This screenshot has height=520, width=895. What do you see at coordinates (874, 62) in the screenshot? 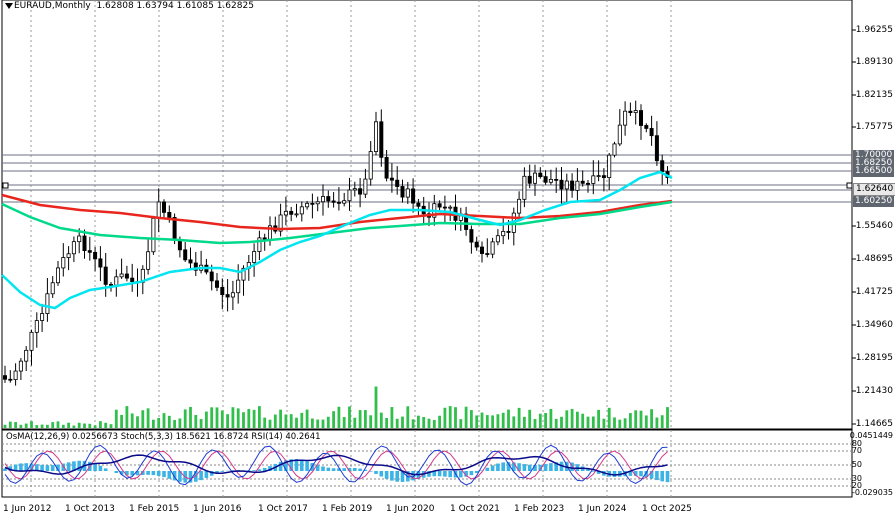
I see `price-tick: 1.89130` at bounding box center [874, 62].